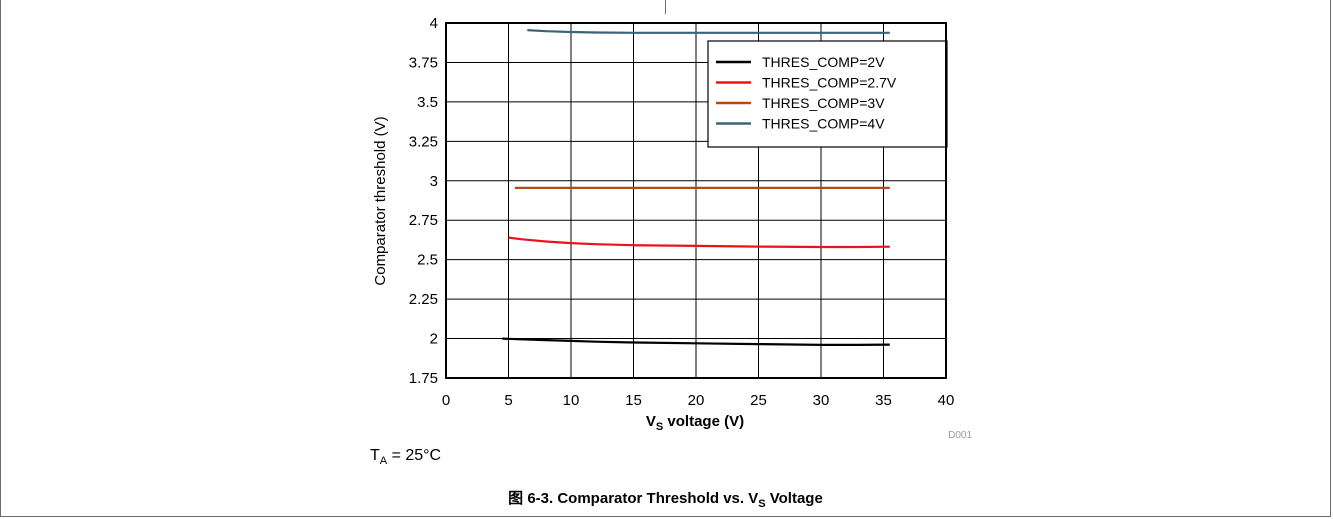 The width and height of the screenshot is (1333, 519). I want to click on x-tick-labels: 0 5 10 15 20 25 30 35 40, so click(698, 400).